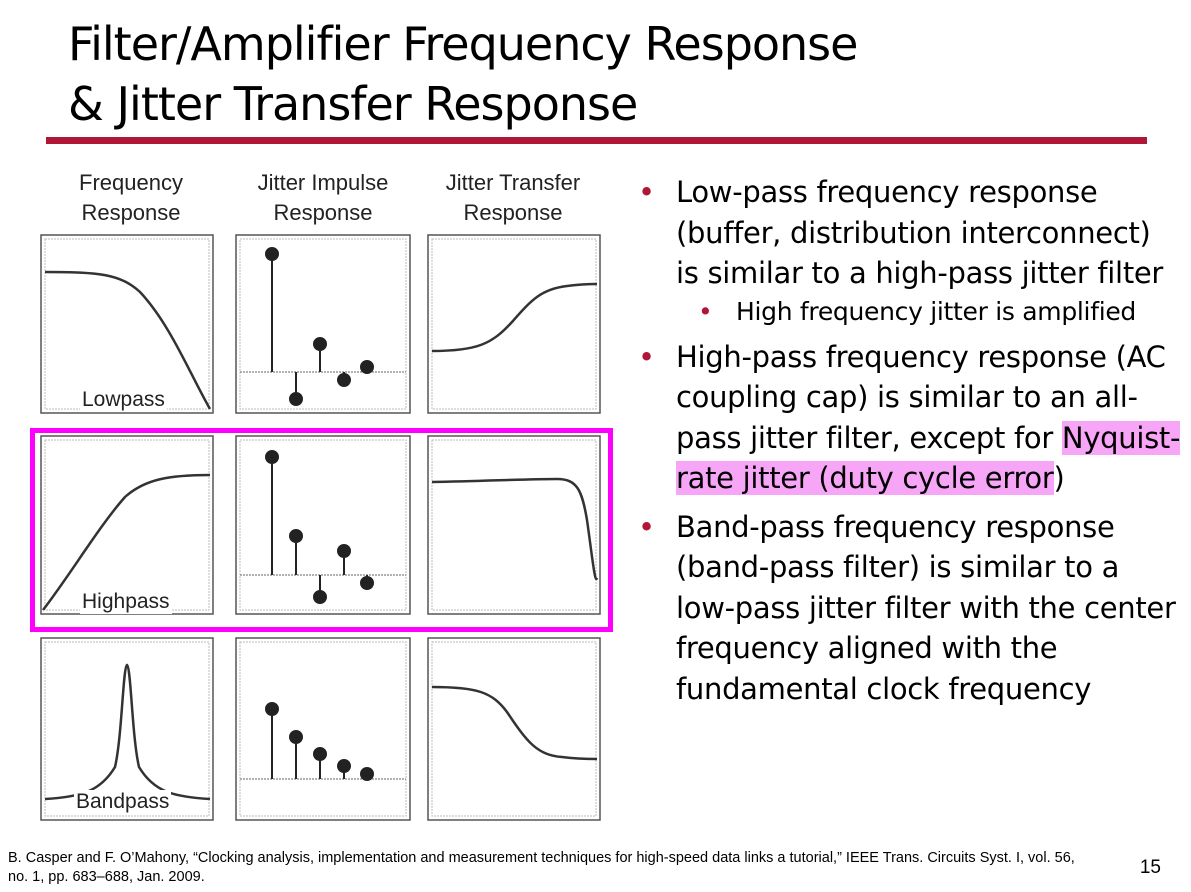 Image resolution: width=1191 pixels, height=892 pixels. Describe the element at coordinates (936, 311) in the screenshot. I see `sub-bullet-text: High frequency jitter is amplified` at that location.